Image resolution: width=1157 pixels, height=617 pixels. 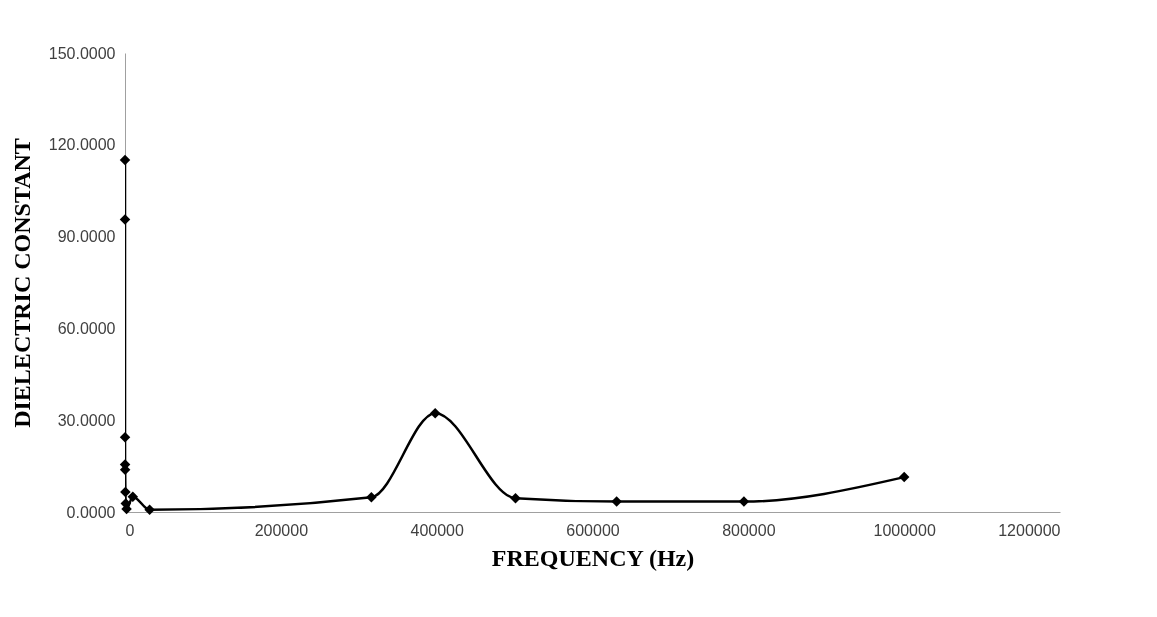 I want to click on y-tick-label: 90.0000, so click(x=86, y=237).